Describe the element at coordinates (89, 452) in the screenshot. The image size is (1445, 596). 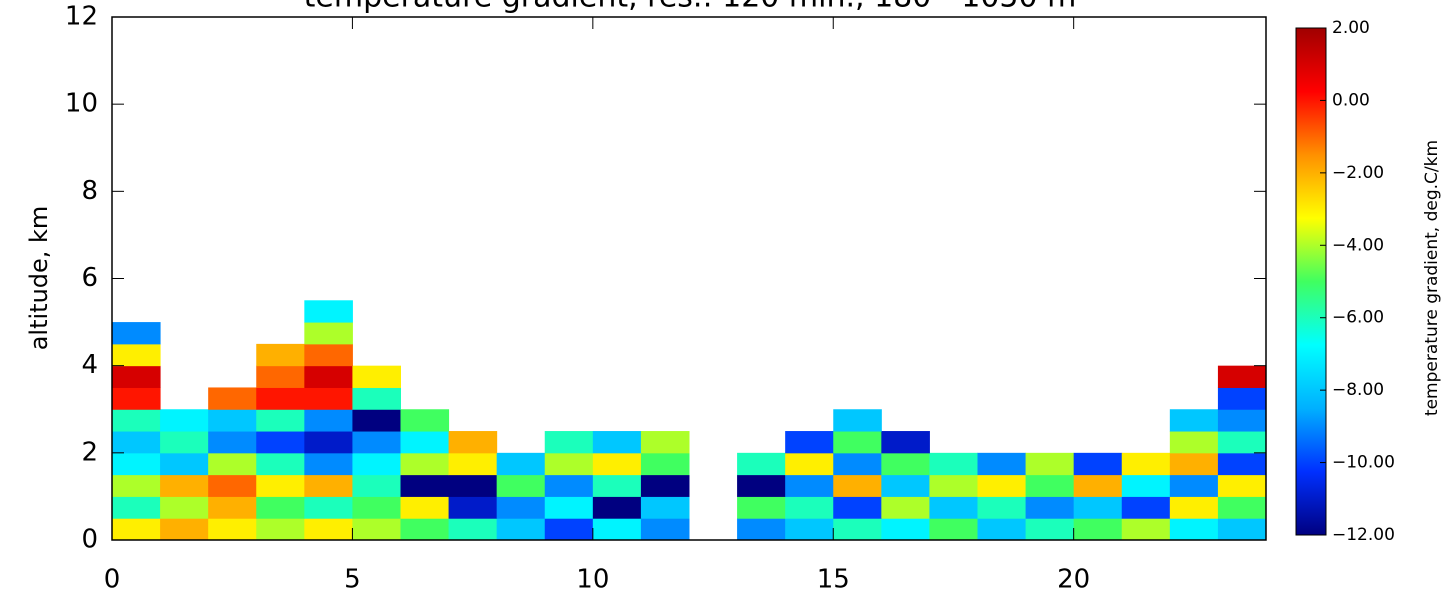
I see `y-tick-label: 2` at that location.